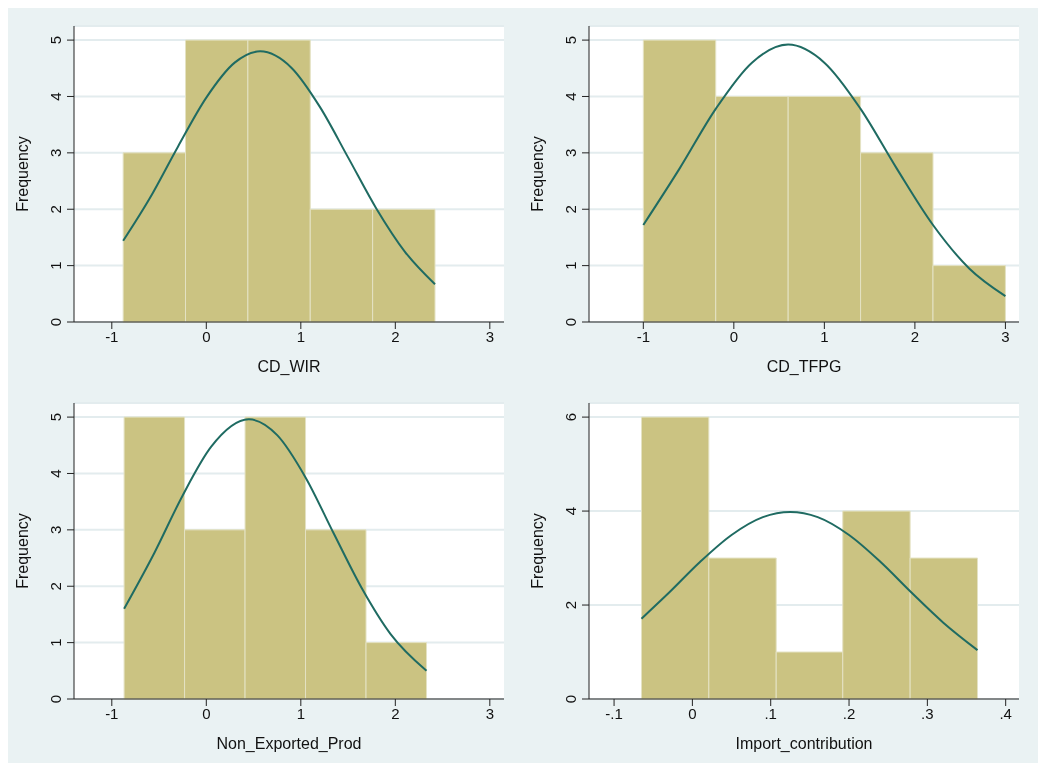  What do you see at coordinates (770, 713) in the screenshot?
I see `x-tick-label: .1` at bounding box center [770, 713].